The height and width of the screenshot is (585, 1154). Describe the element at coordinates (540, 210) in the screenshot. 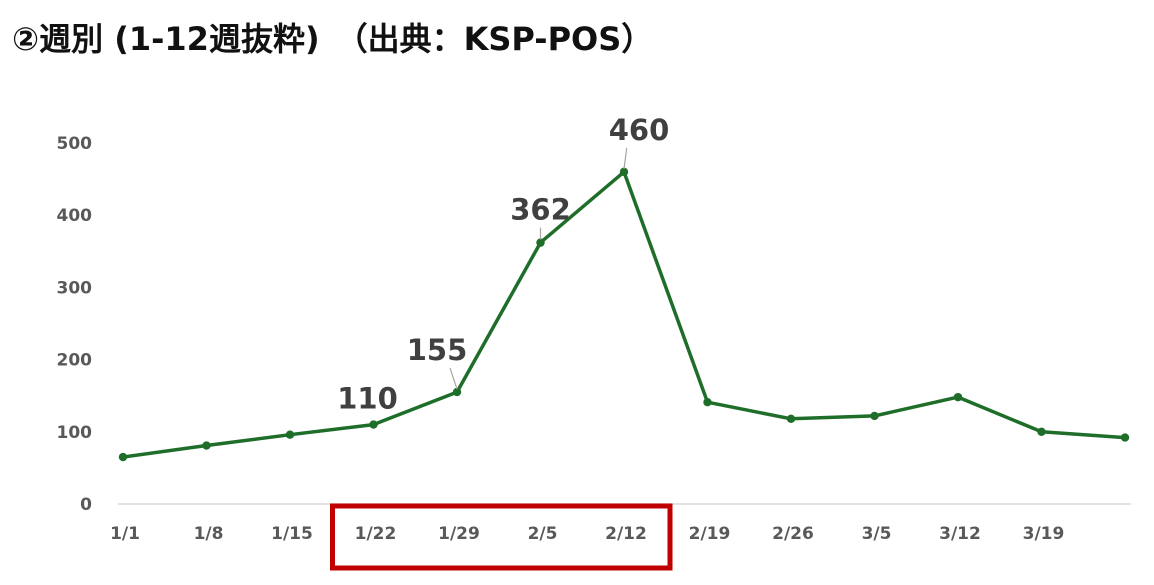

I see `data-label: 362` at that location.